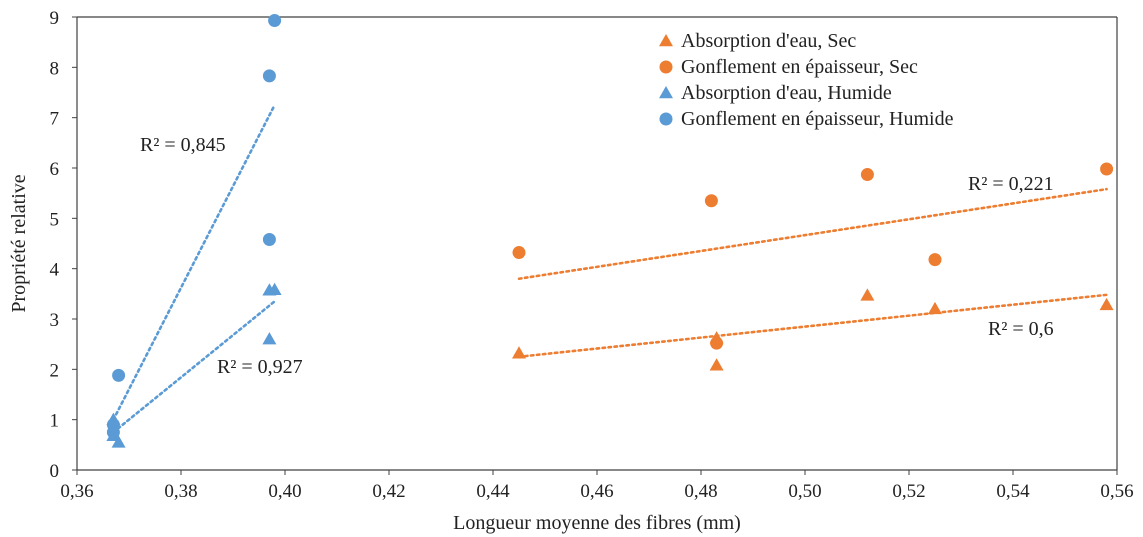 This screenshot has width=1143, height=537. I want to click on y-tick-label: 9, so click(55, 18).